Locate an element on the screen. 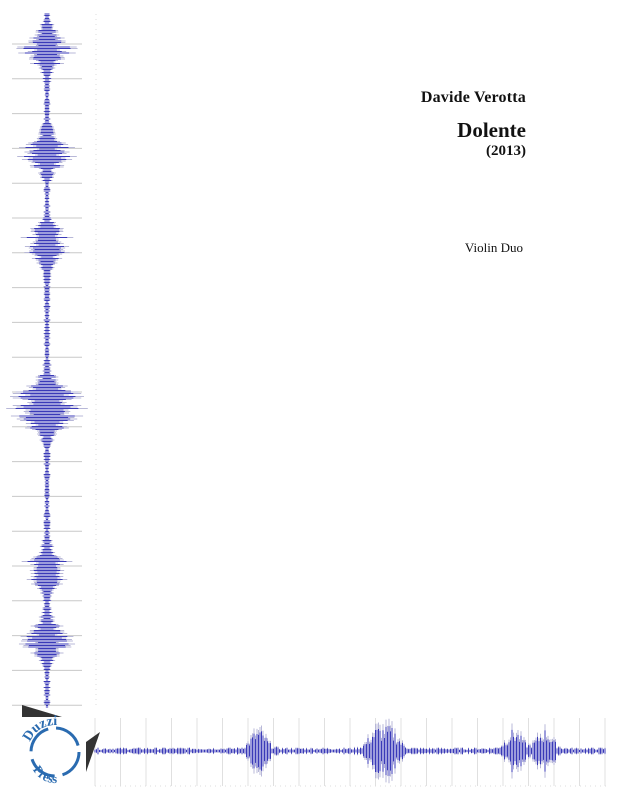 The height and width of the screenshot is (800, 618). svg-text: Duzzi is located at coordinates (38, 729).